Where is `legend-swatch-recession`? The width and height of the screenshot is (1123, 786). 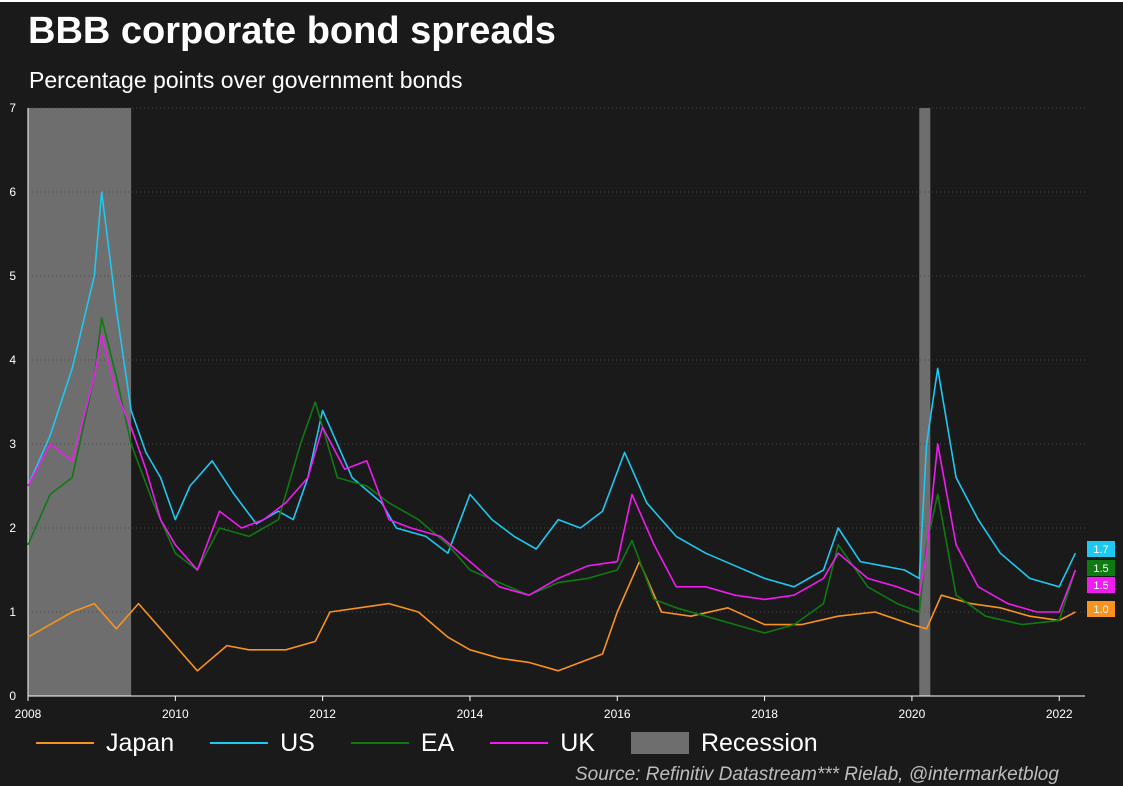 legend-swatch-recession is located at coordinates (659, 743).